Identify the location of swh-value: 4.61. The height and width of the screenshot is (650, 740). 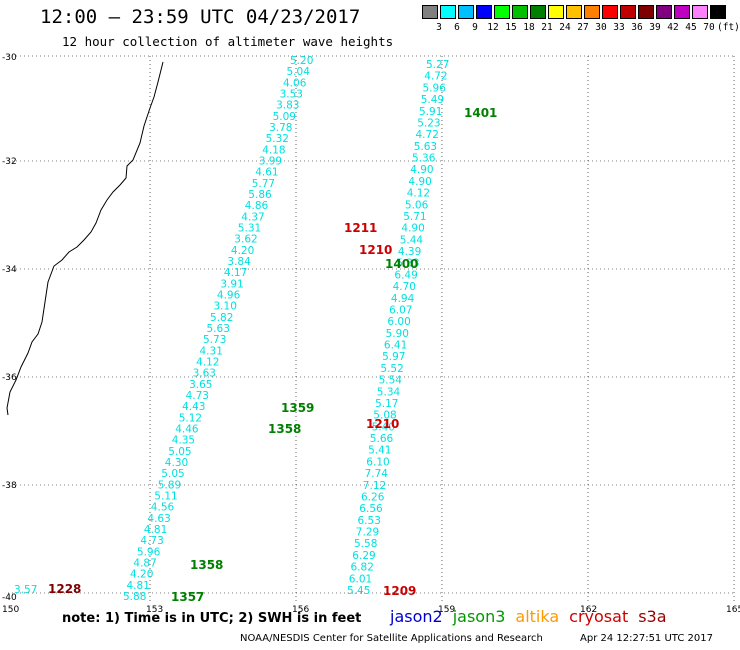
(266, 173).